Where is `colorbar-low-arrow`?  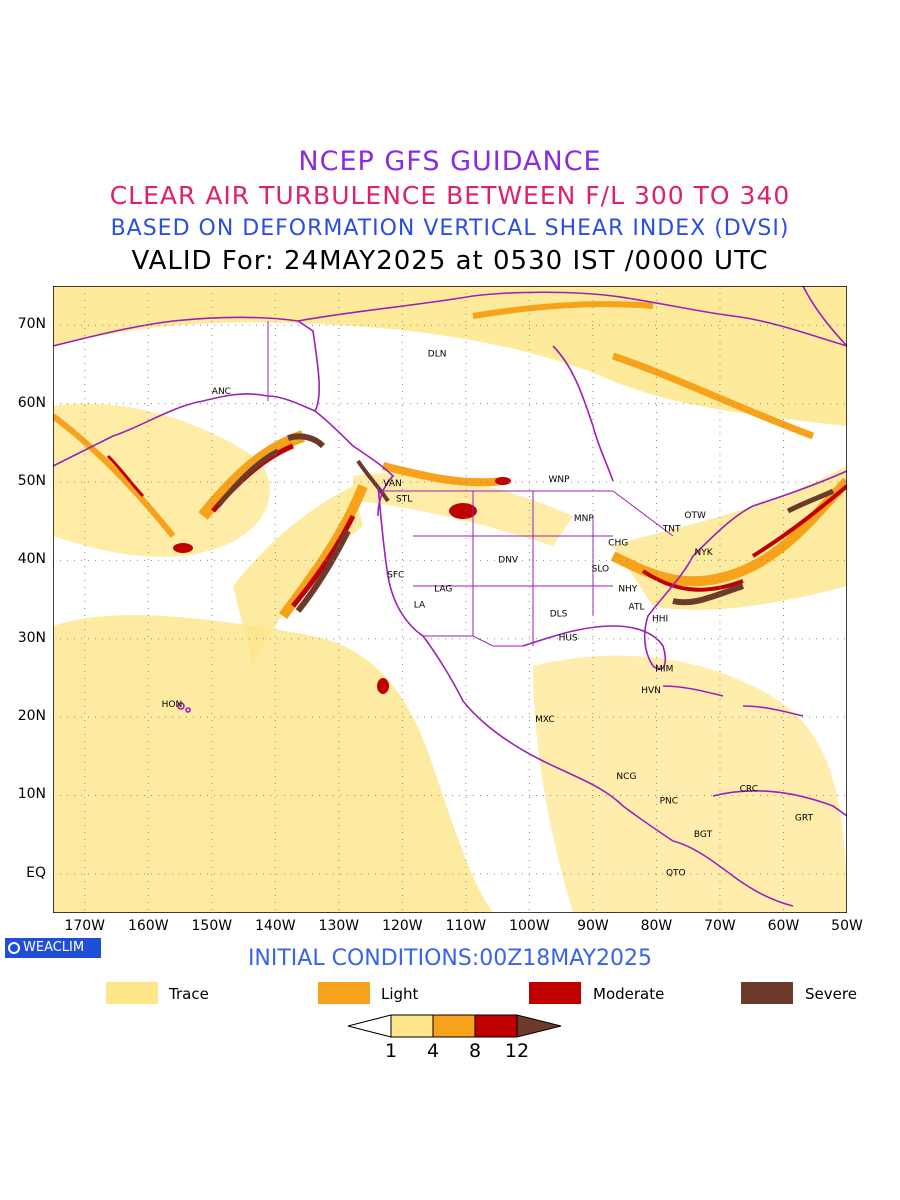 colorbar-low-arrow is located at coordinates (369, 1026).